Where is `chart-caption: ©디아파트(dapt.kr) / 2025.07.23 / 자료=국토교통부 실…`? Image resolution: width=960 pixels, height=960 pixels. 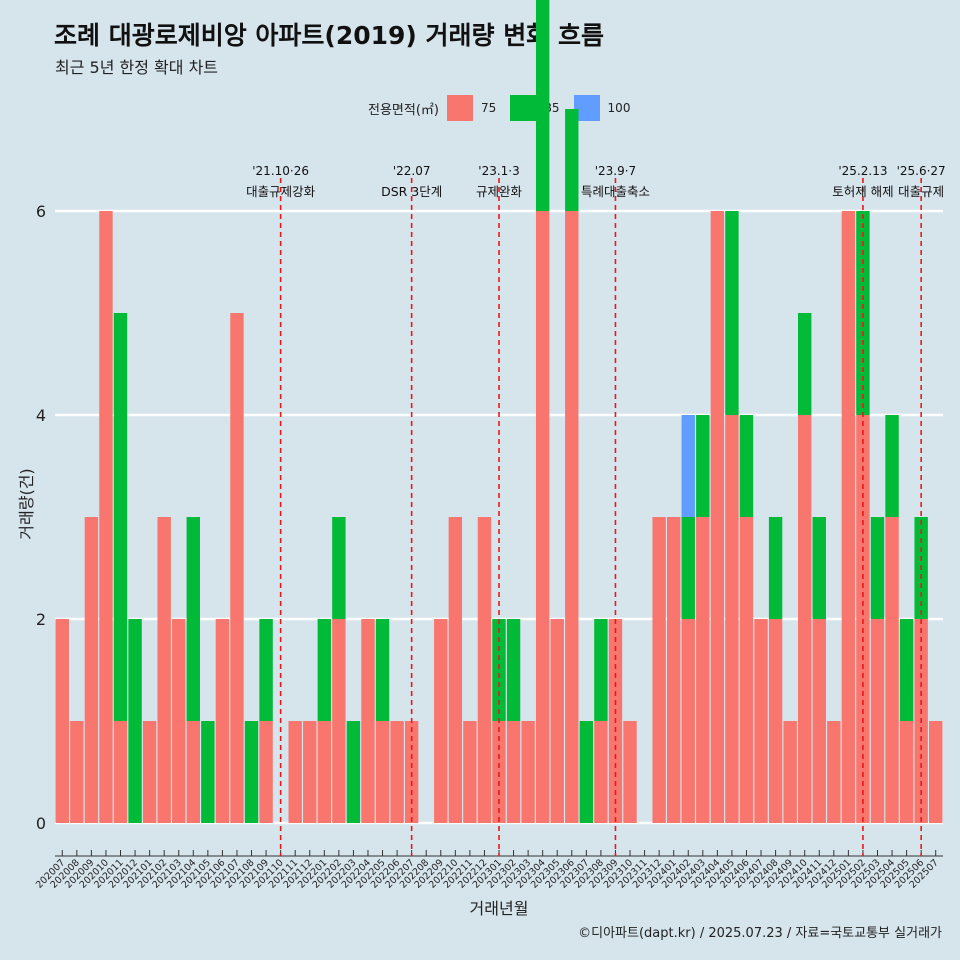
chart-caption: ©디아파트(dapt.kr) / 2025.07.23 / 자료=국토교통부 실… is located at coordinates (760, 933).